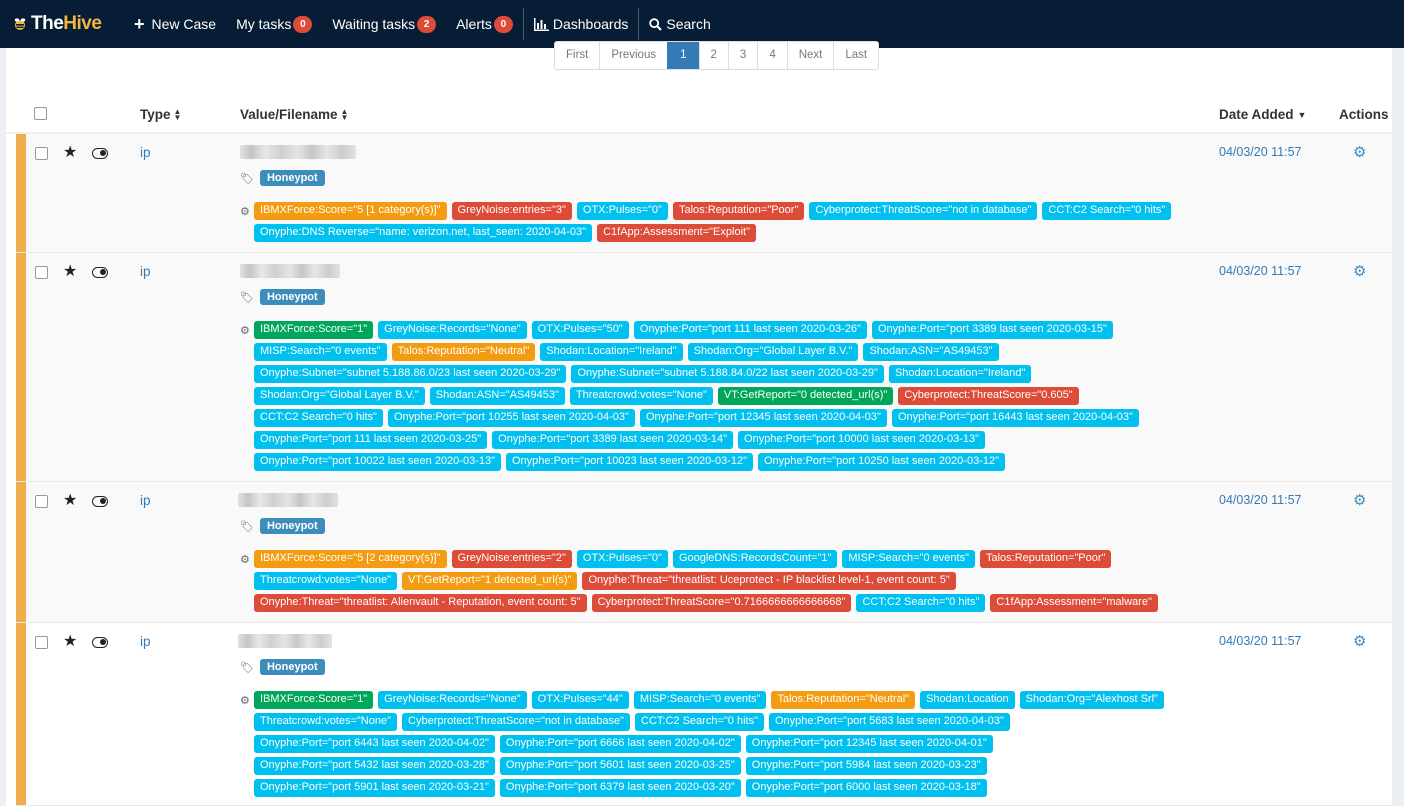  I want to click on pager-page-4: 4, so click(771, 55).